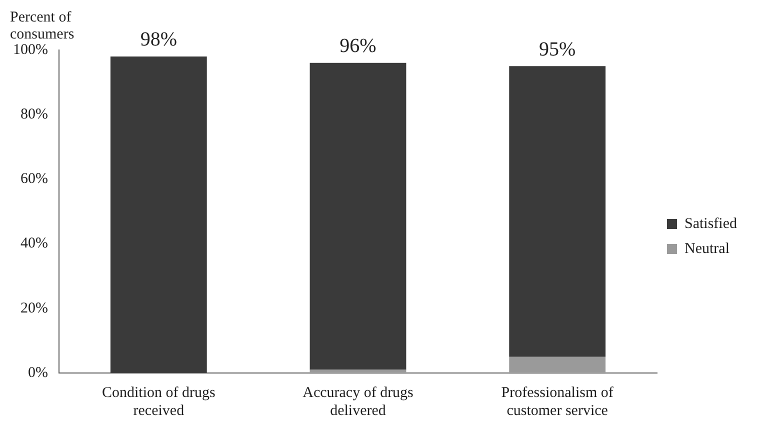 The width and height of the screenshot is (759, 433). Describe the element at coordinates (711, 224) in the screenshot. I see `legend-label: Satisfied` at that location.